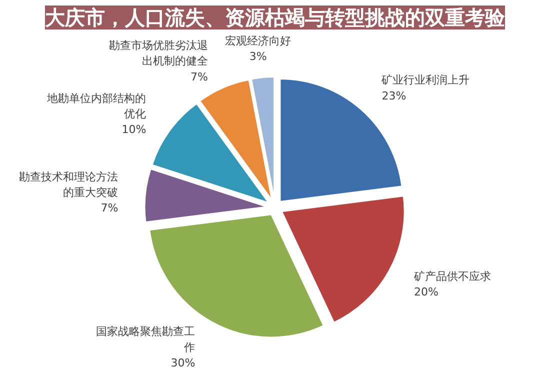  I want to click on slice-label: 地勘单位内部结构的优化, so click(96, 106).